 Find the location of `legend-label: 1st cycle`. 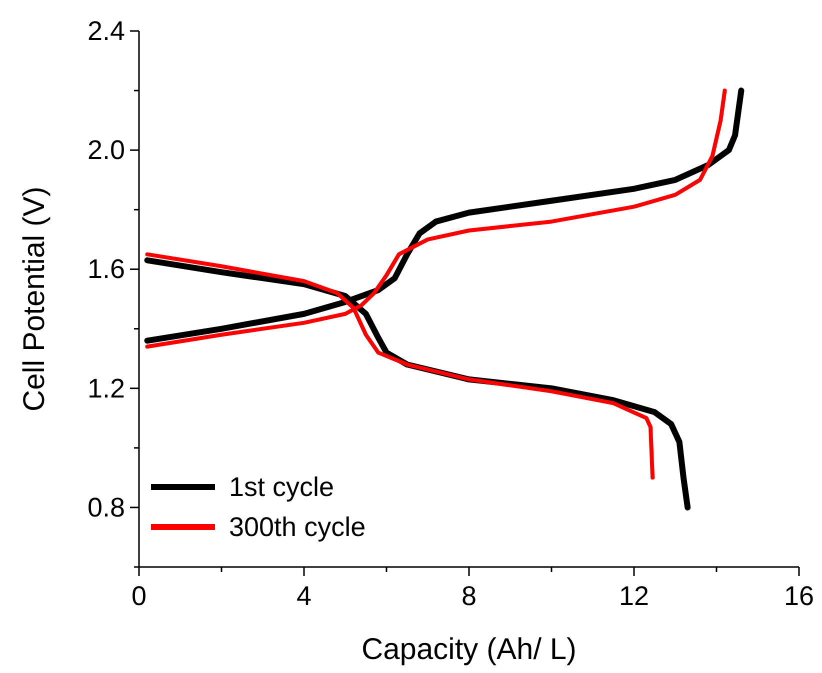

legend-label: 1st cycle is located at coordinates (281, 487).